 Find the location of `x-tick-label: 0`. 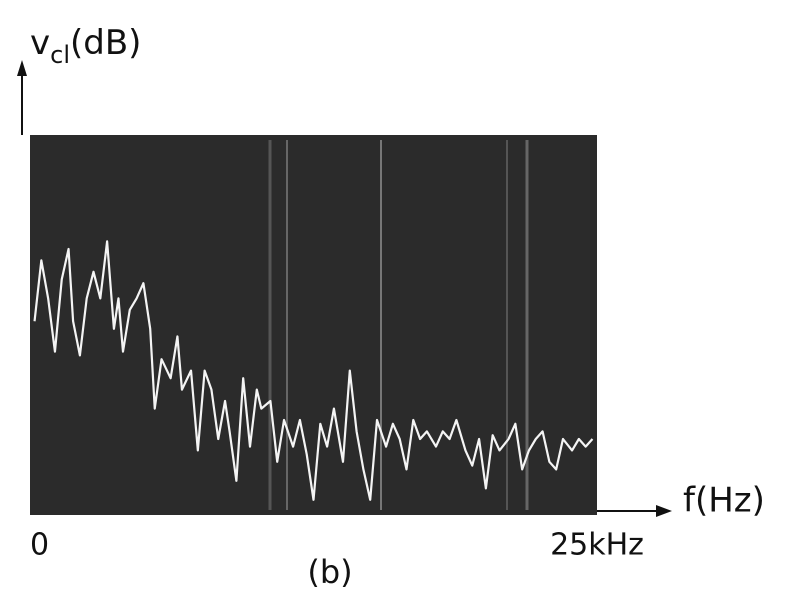

x-tick-label: 0 is located at coordinates (39, 545).